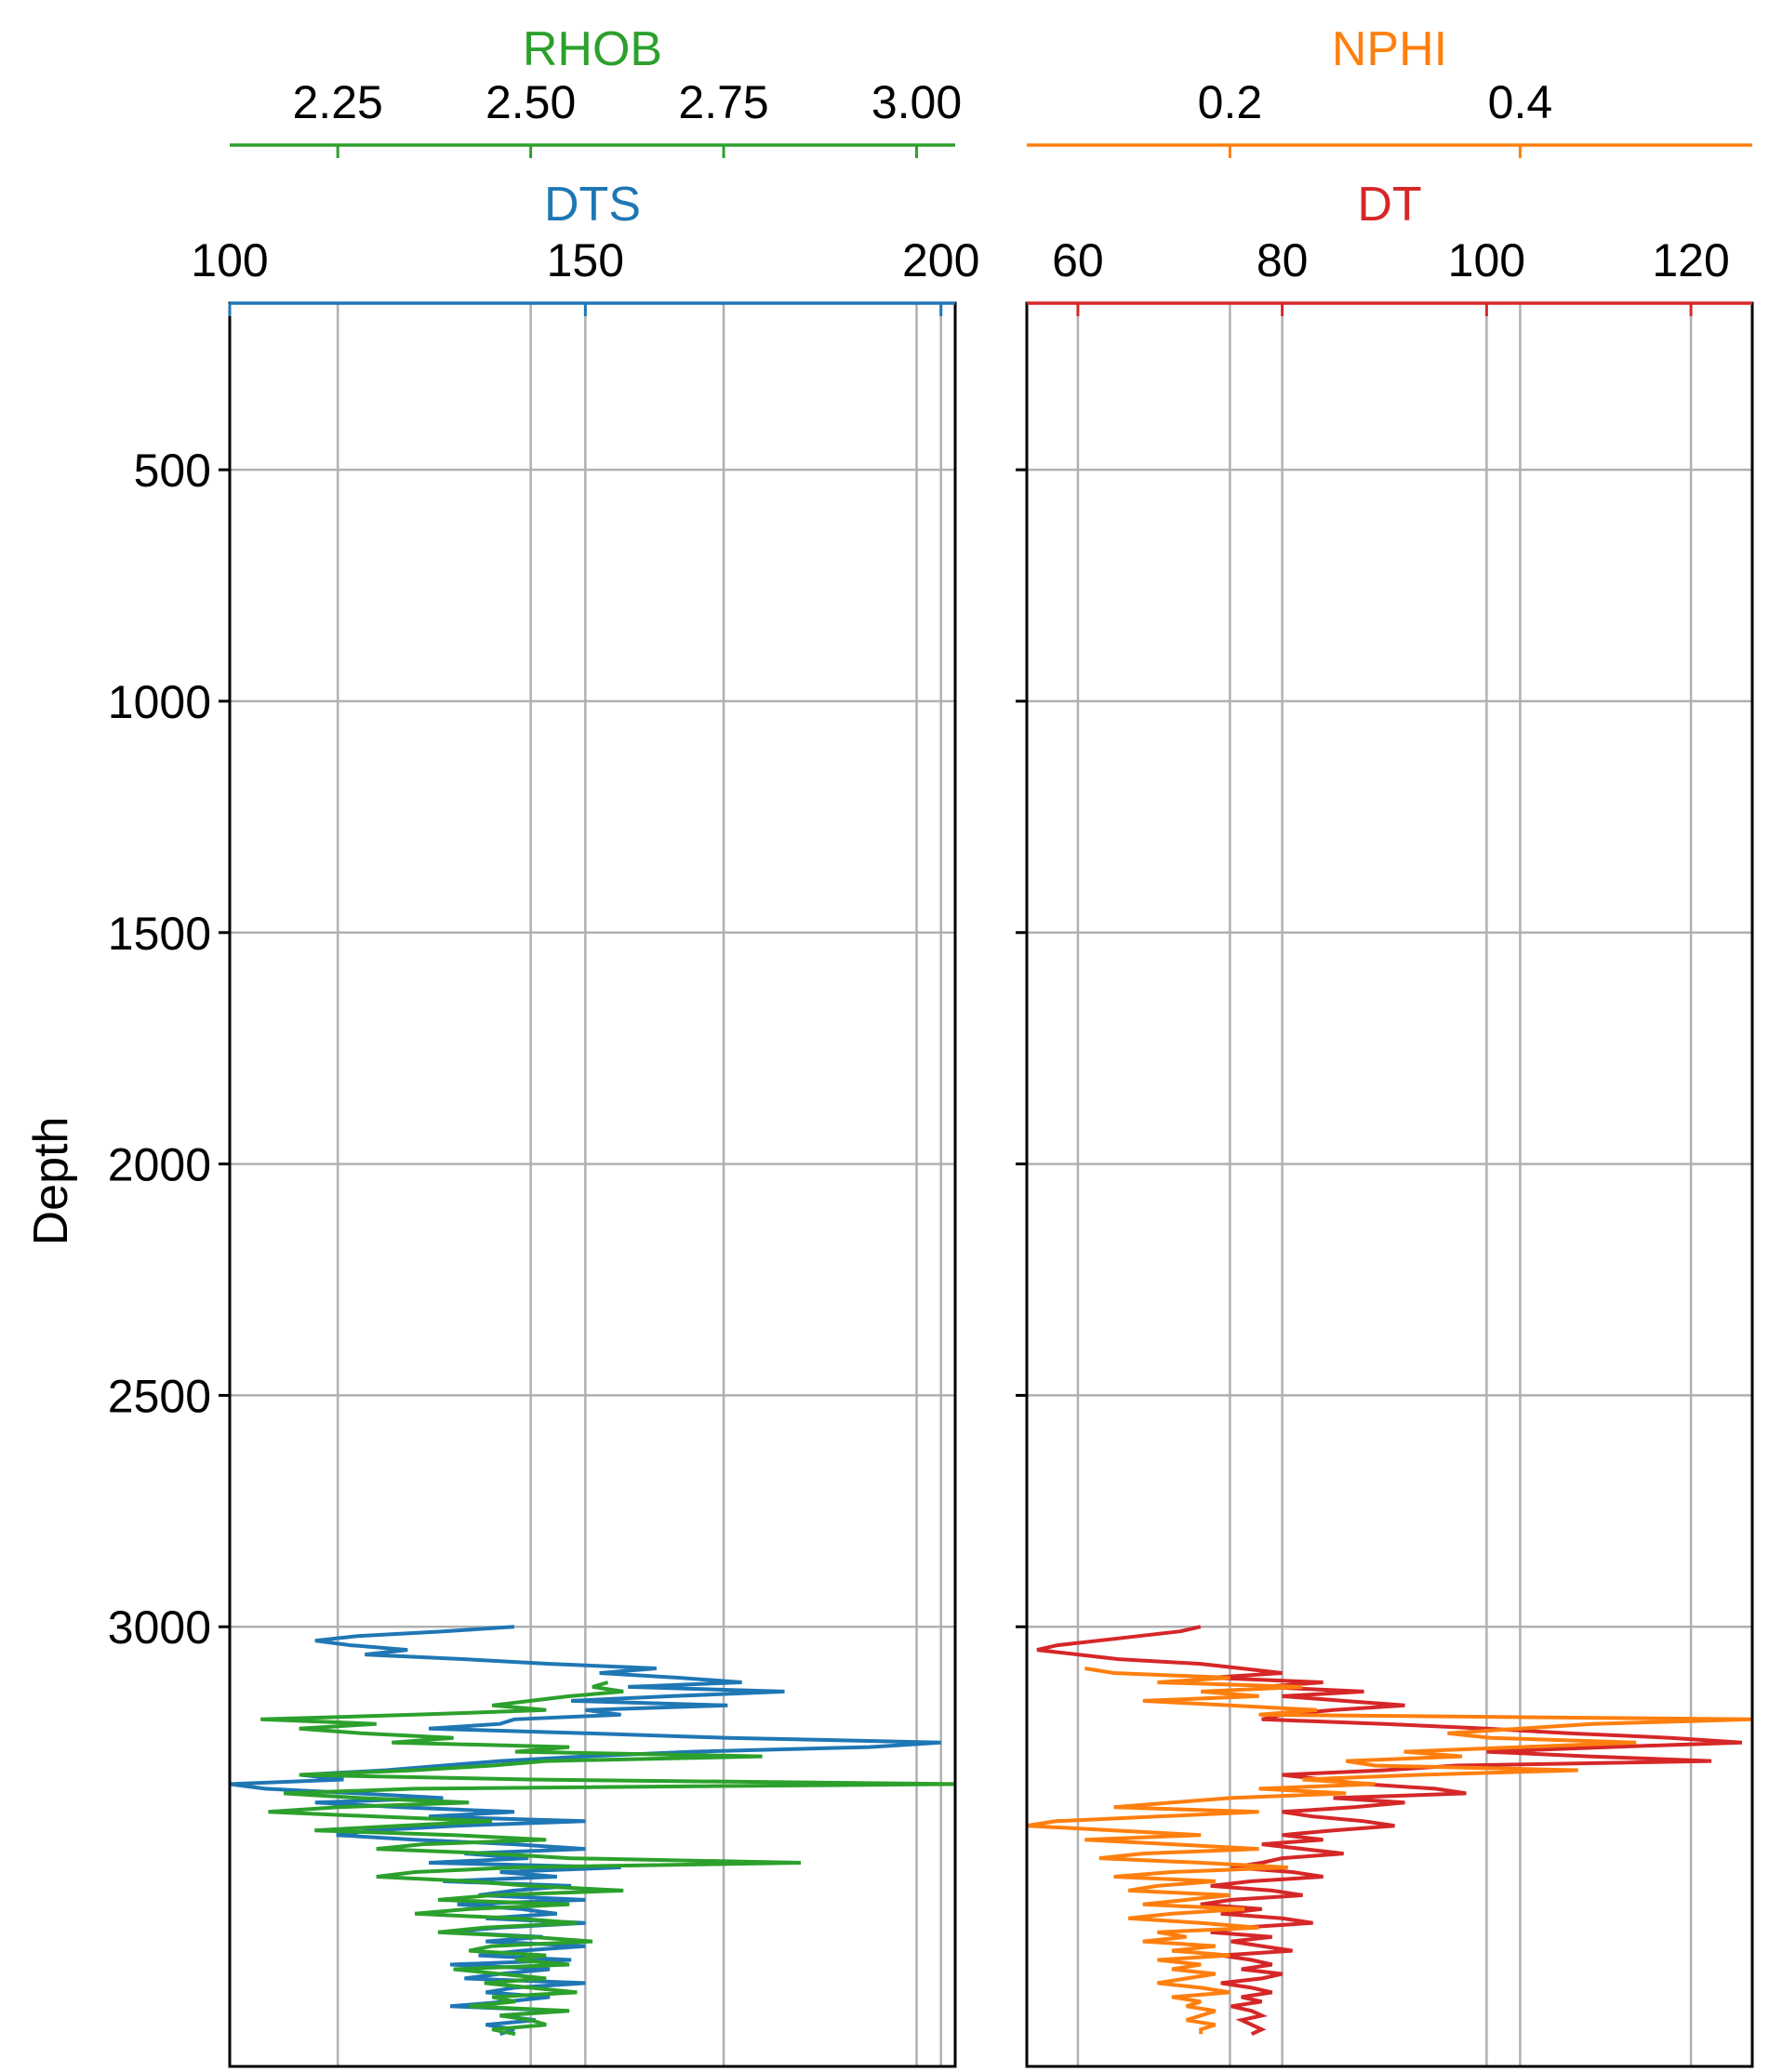 The image size is (1769, 2072). I want to click on top-axis-tick-label: 150, so click(585, 260).